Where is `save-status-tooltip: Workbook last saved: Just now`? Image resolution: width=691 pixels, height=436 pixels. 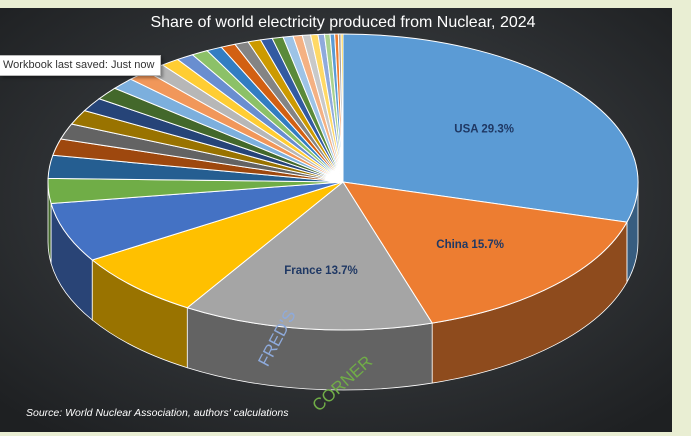
save-status-tooltip: Workbook last saved: Just now is located at coordinates (81, 65).